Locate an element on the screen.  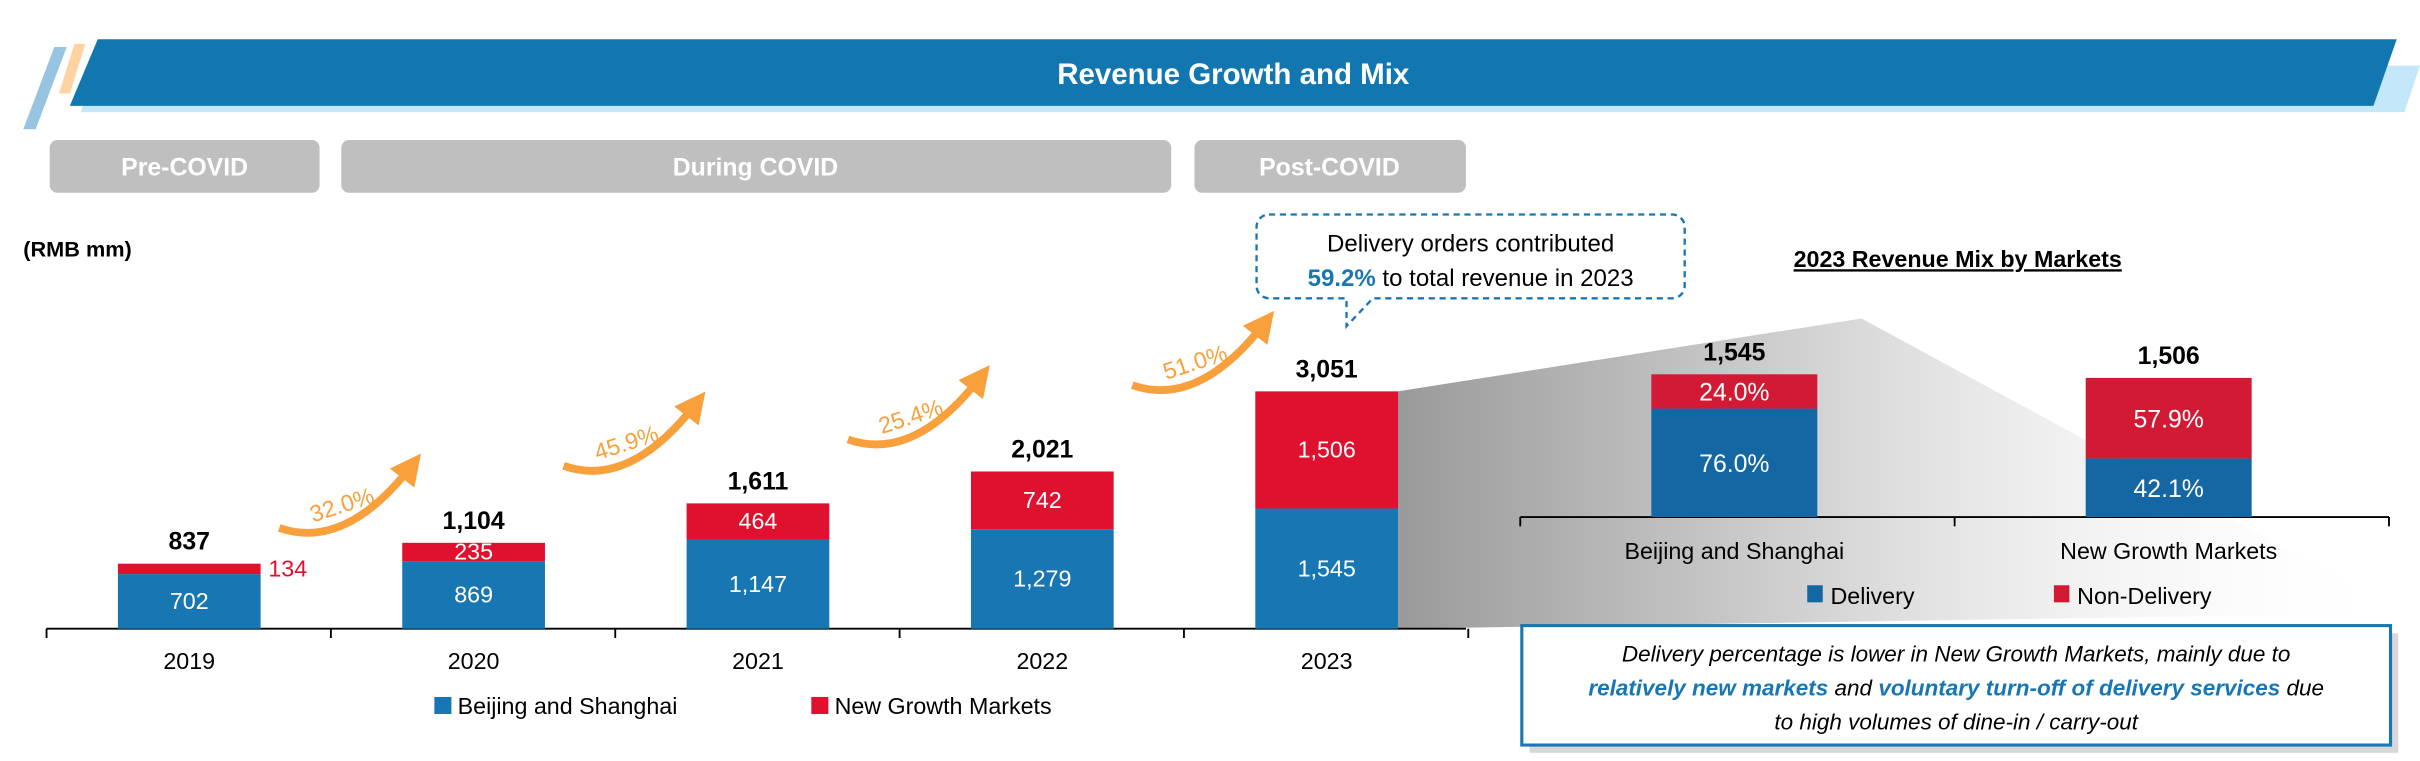
data-label: 1,147 is located at coordinates (758, 584).